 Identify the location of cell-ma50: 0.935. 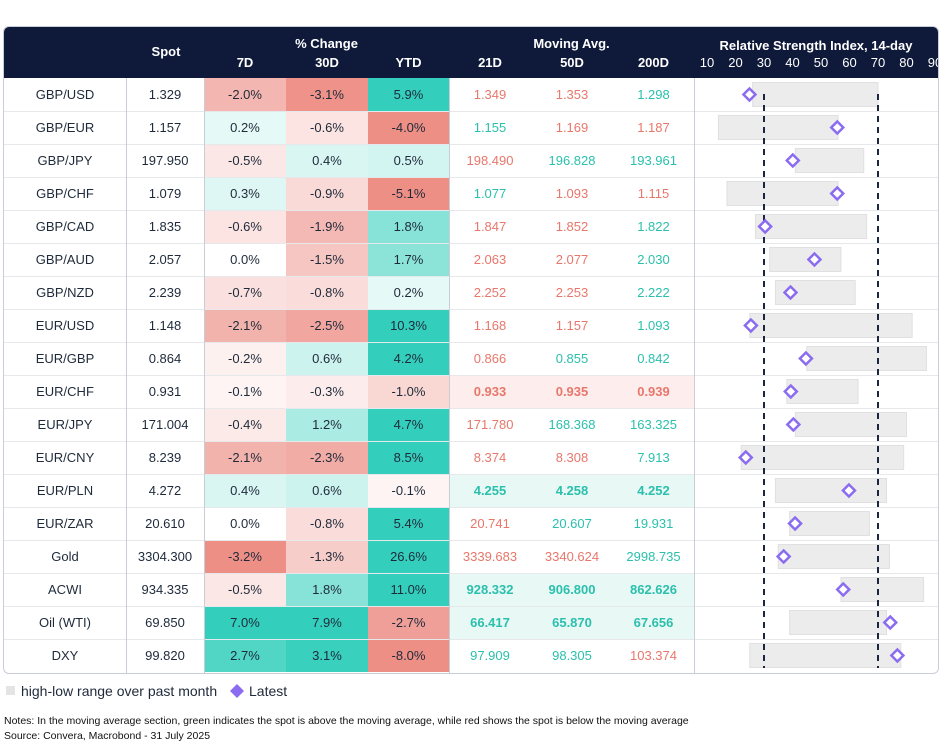
(572, 391).